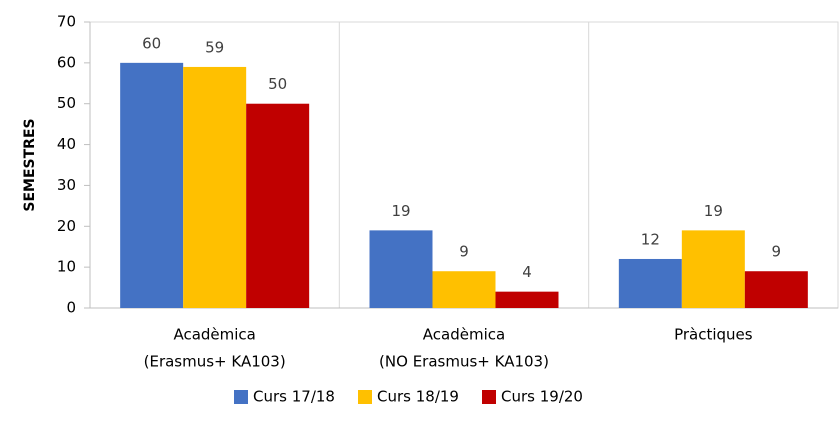 This screenshot has height=434, width=840. Describe the element at coordinates (66, 22) in the screenshot. I see `y-tick-label: 70` at that location.